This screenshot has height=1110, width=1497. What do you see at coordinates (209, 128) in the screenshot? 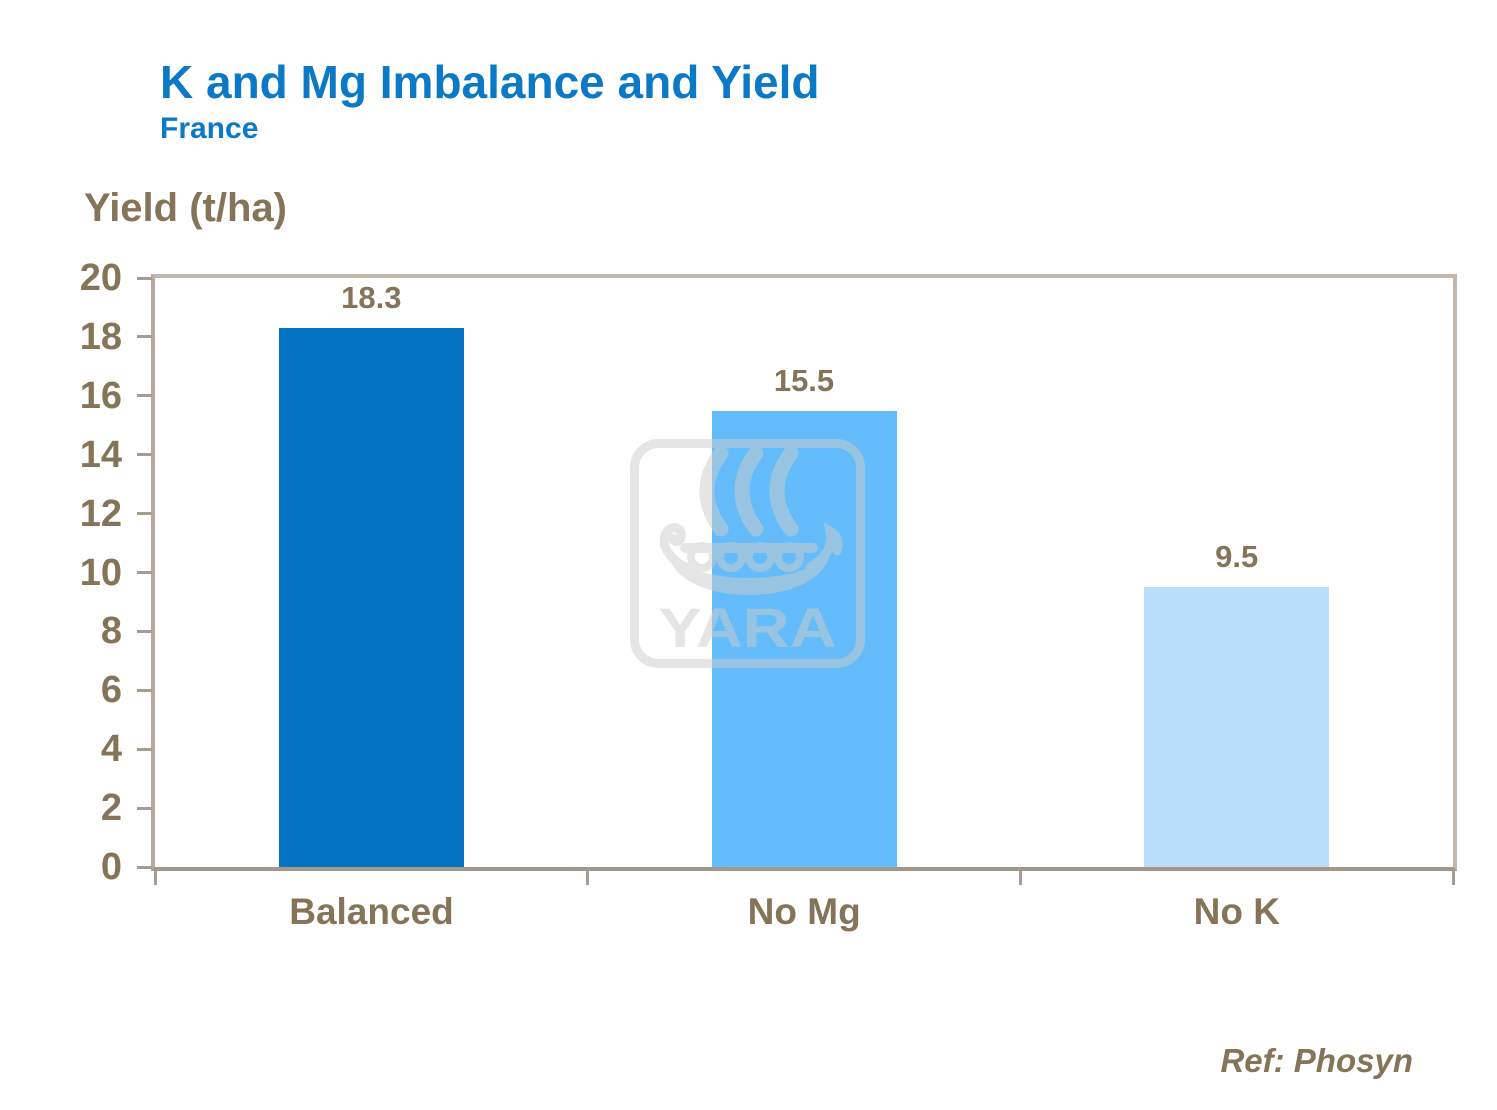
I see `chart-subtitle: France` at bounding box center [209, 128].